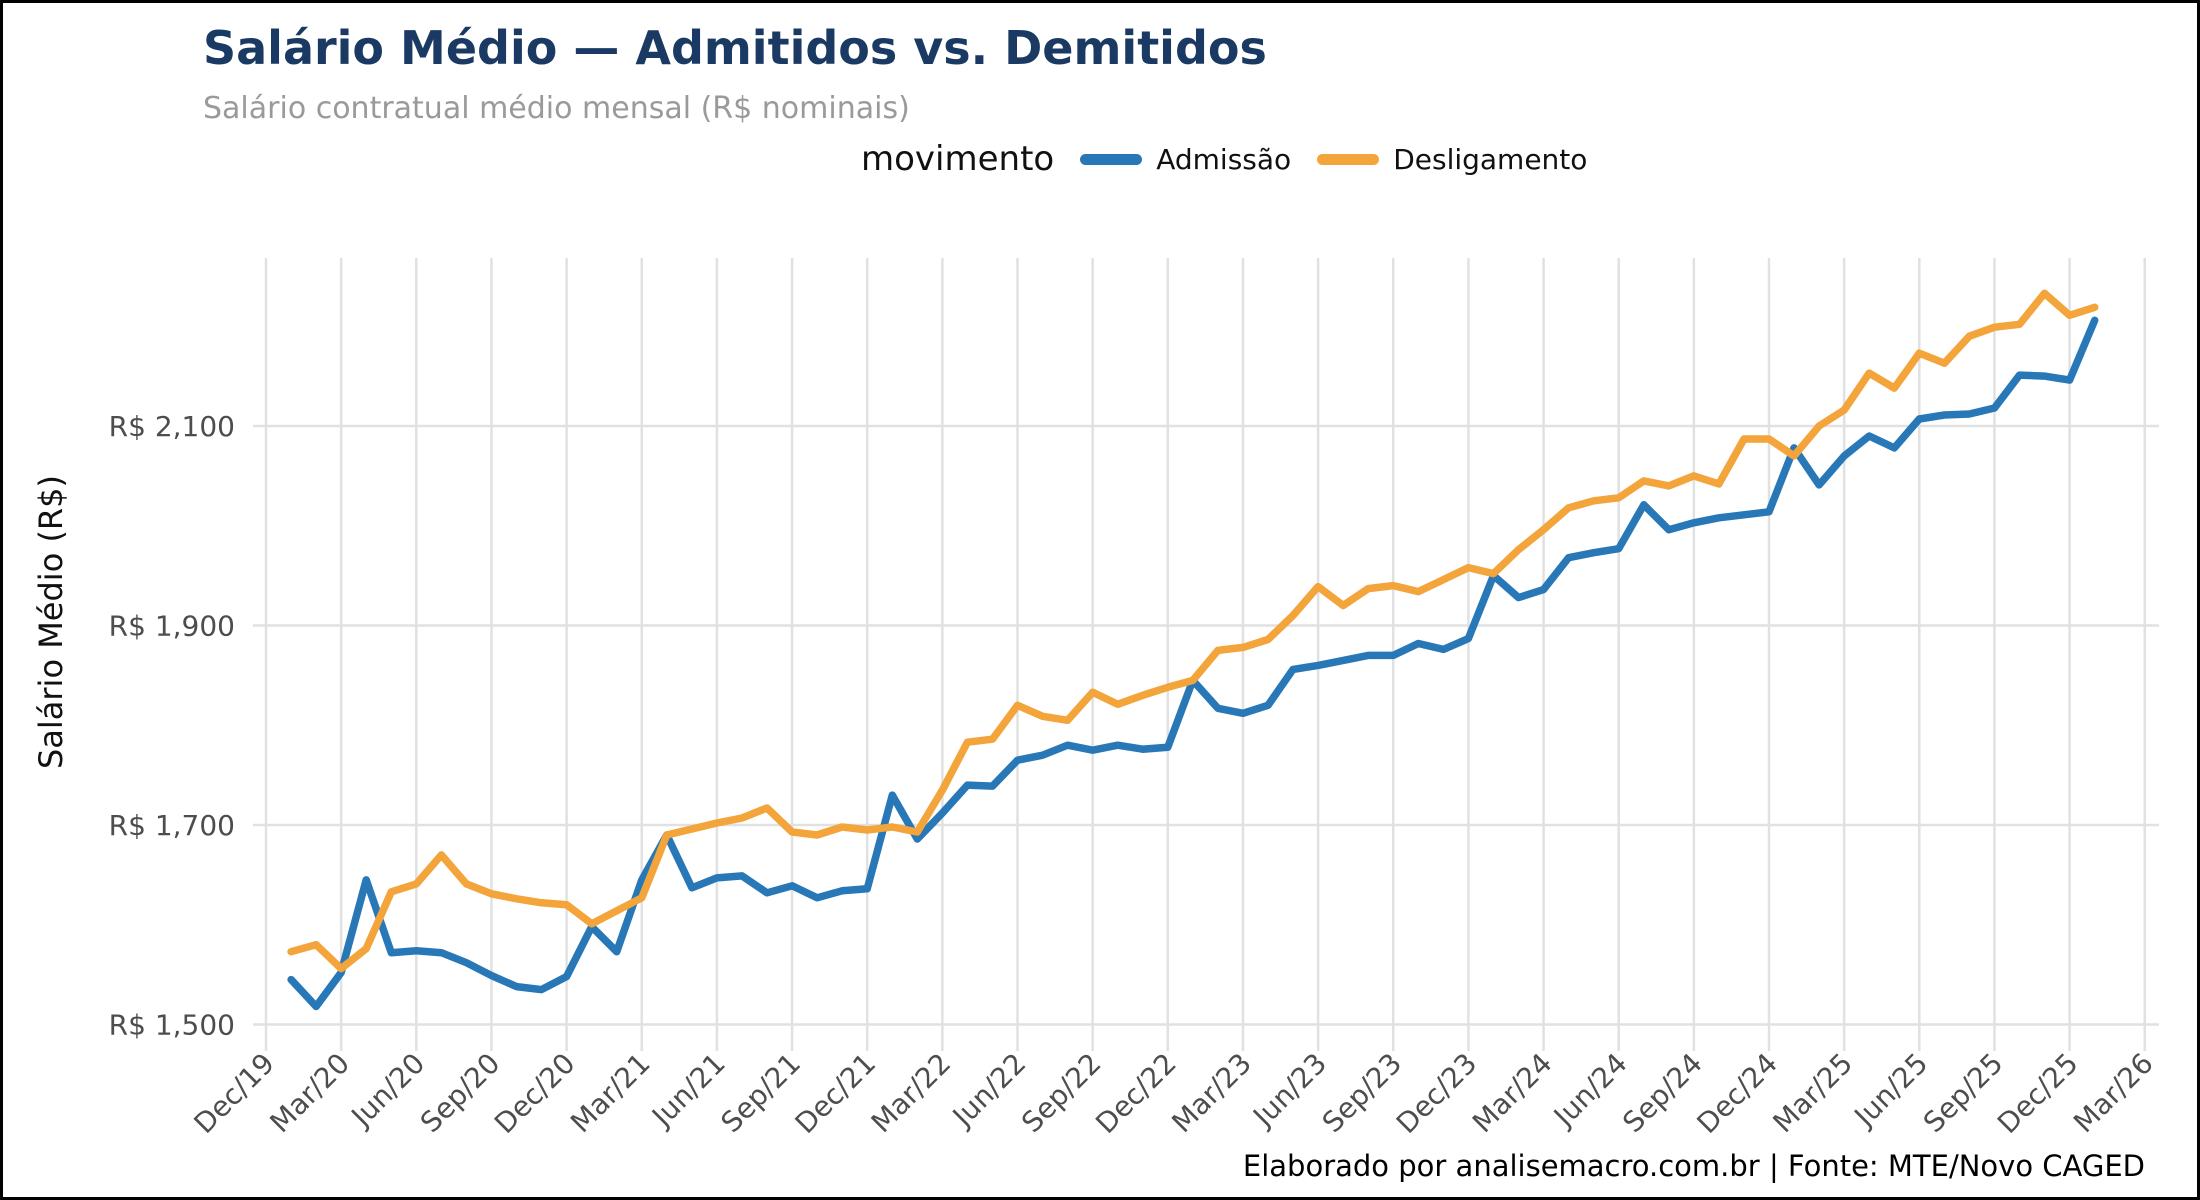 Image resolution: width=2200 pixels, height=1200 pixels. I want to click on x-tick-label: Sep/21, so click(760, 1093).